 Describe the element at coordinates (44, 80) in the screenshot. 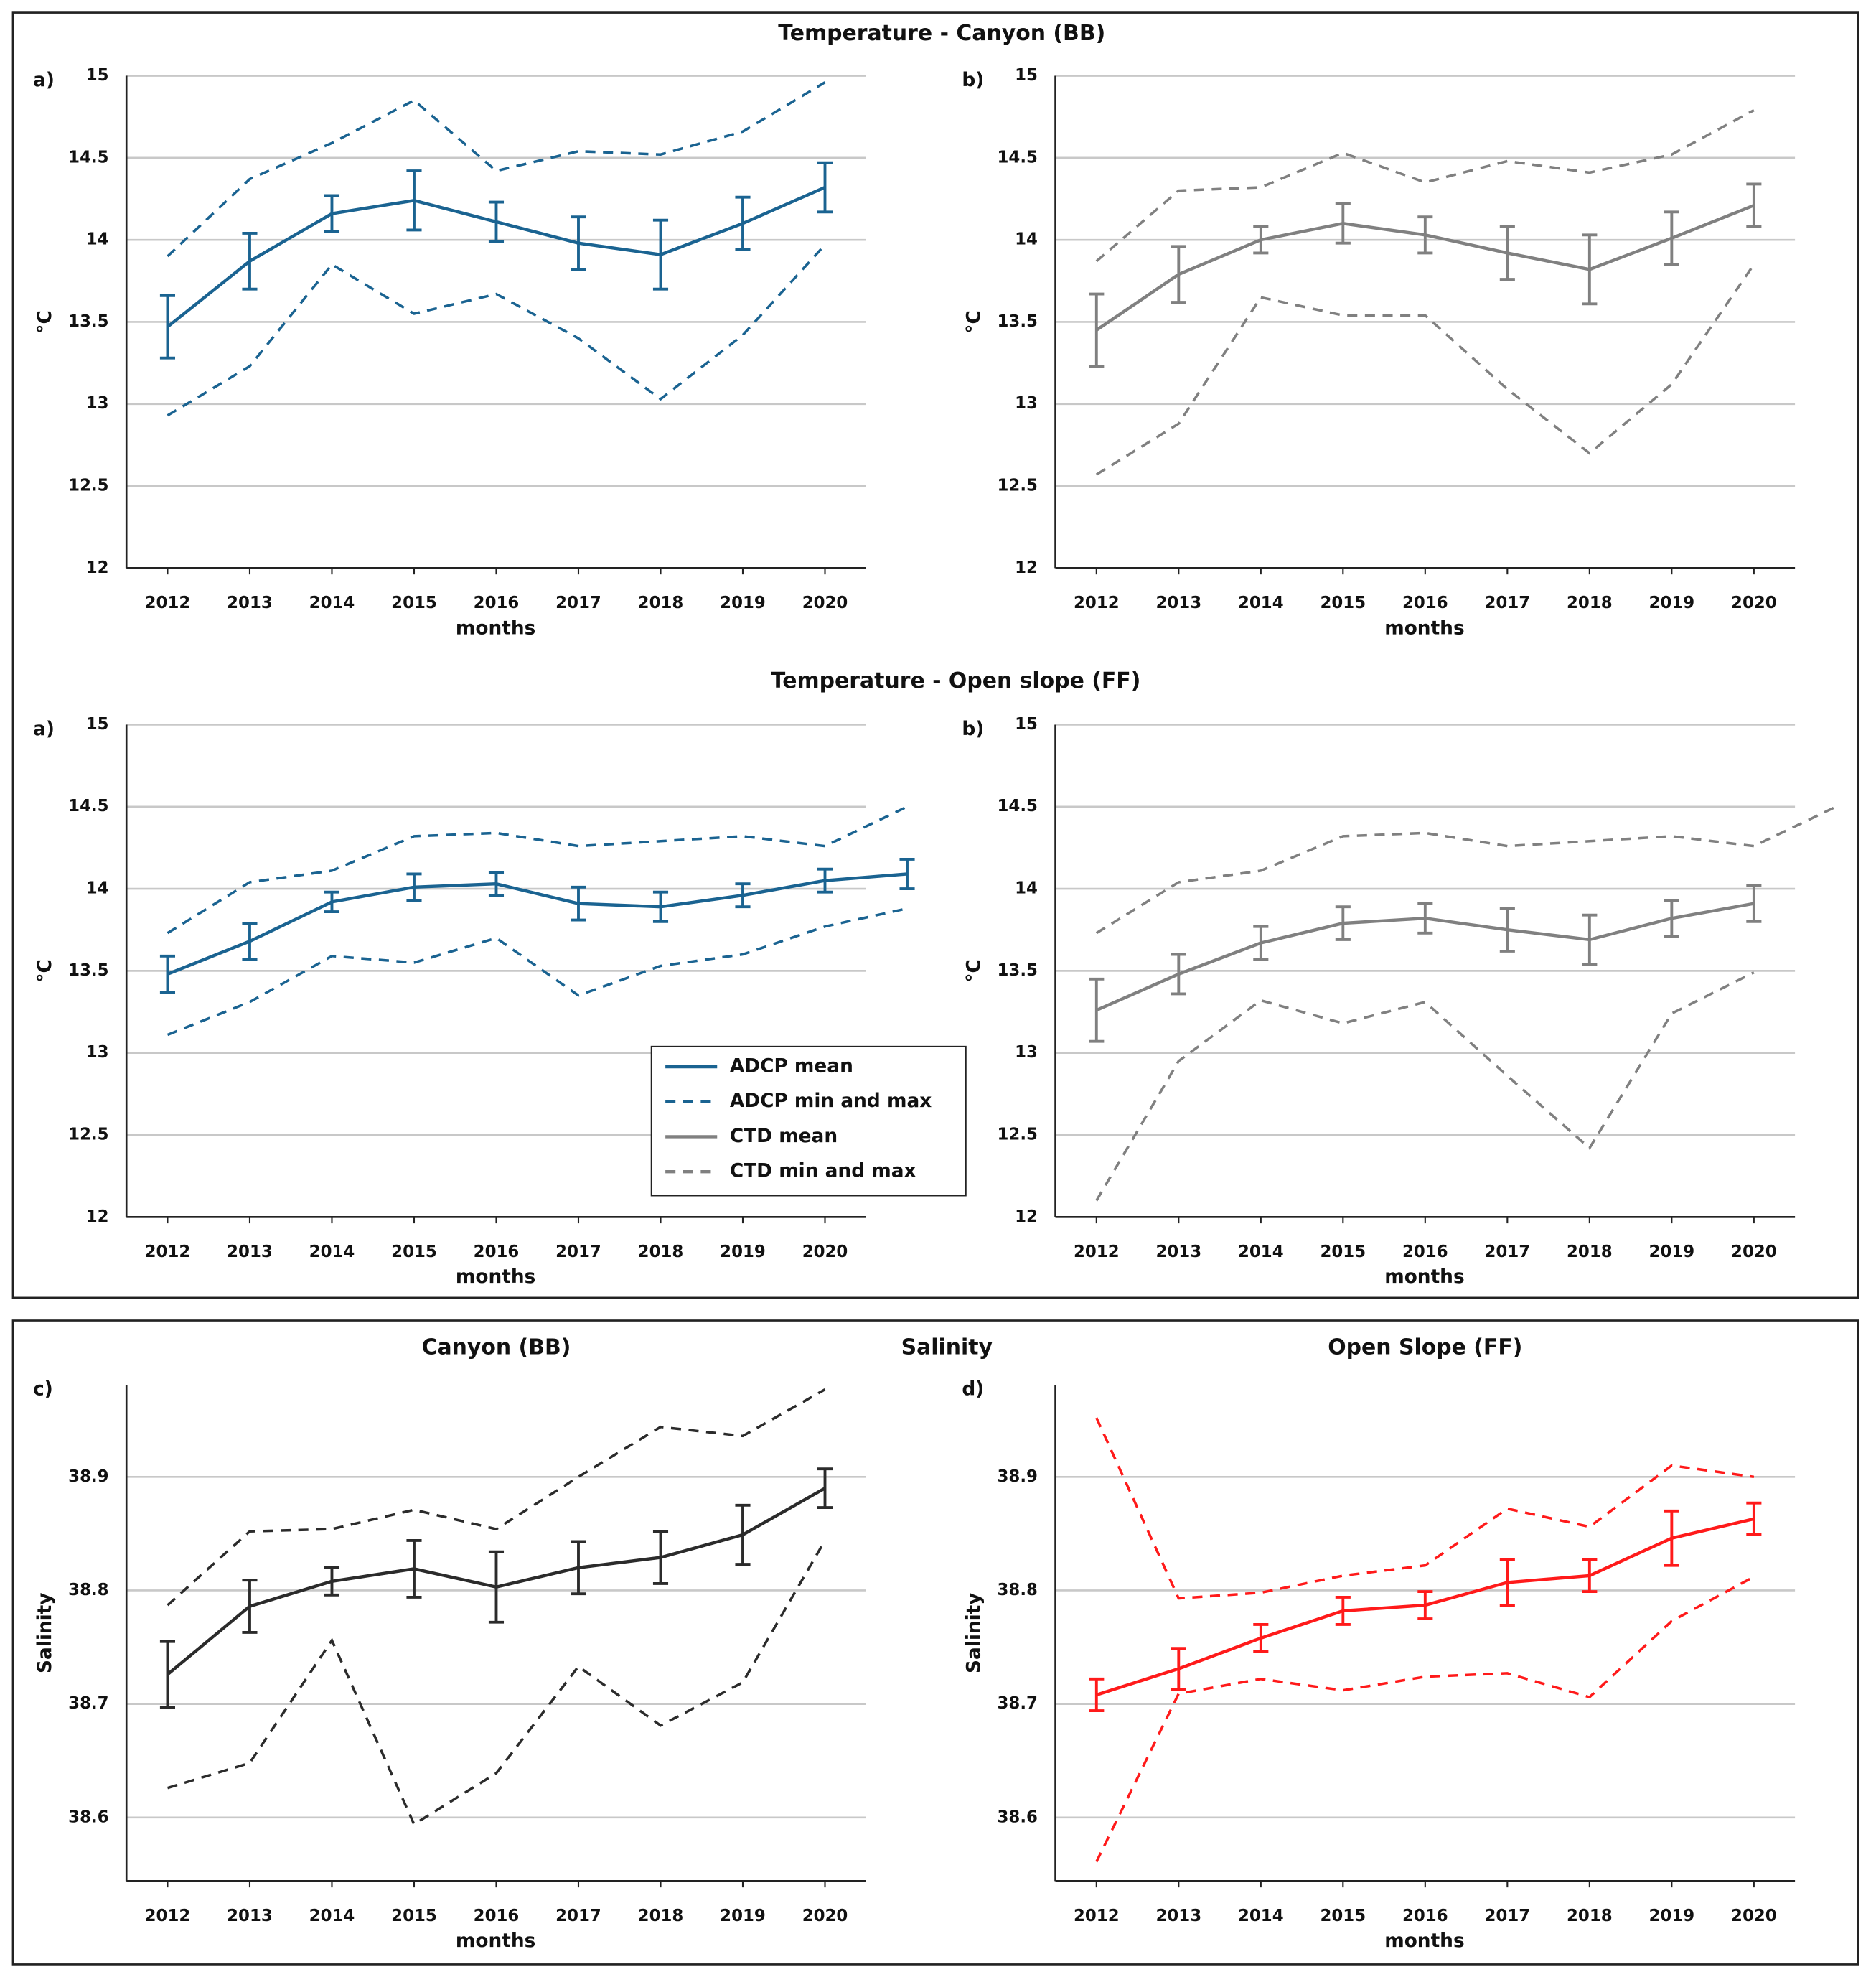

I see `panel-label: a)` at that location.